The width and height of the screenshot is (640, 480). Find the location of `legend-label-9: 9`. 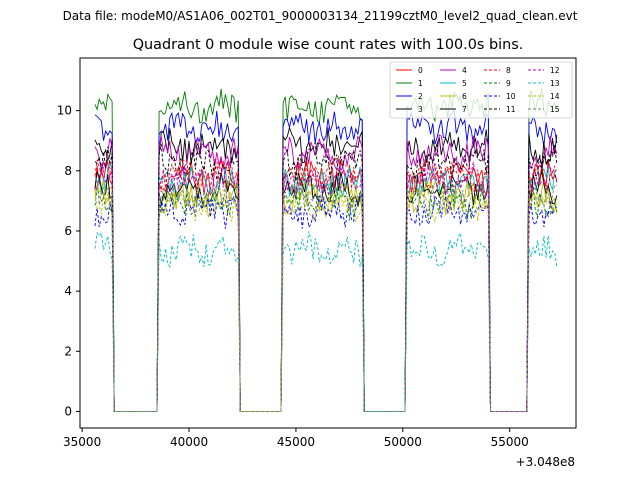

legend-label-9: 9 is located at coordinates (508, 83).